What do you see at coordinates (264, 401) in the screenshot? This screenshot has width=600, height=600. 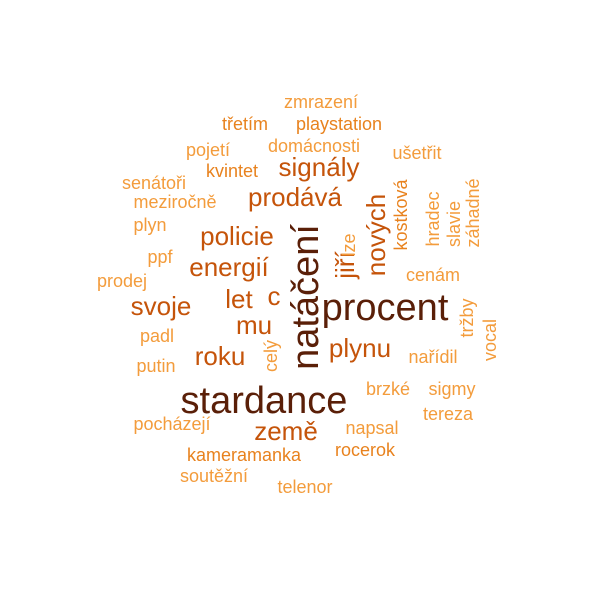 I see `word-stardance: stardance` at bounding box center [264, 401].